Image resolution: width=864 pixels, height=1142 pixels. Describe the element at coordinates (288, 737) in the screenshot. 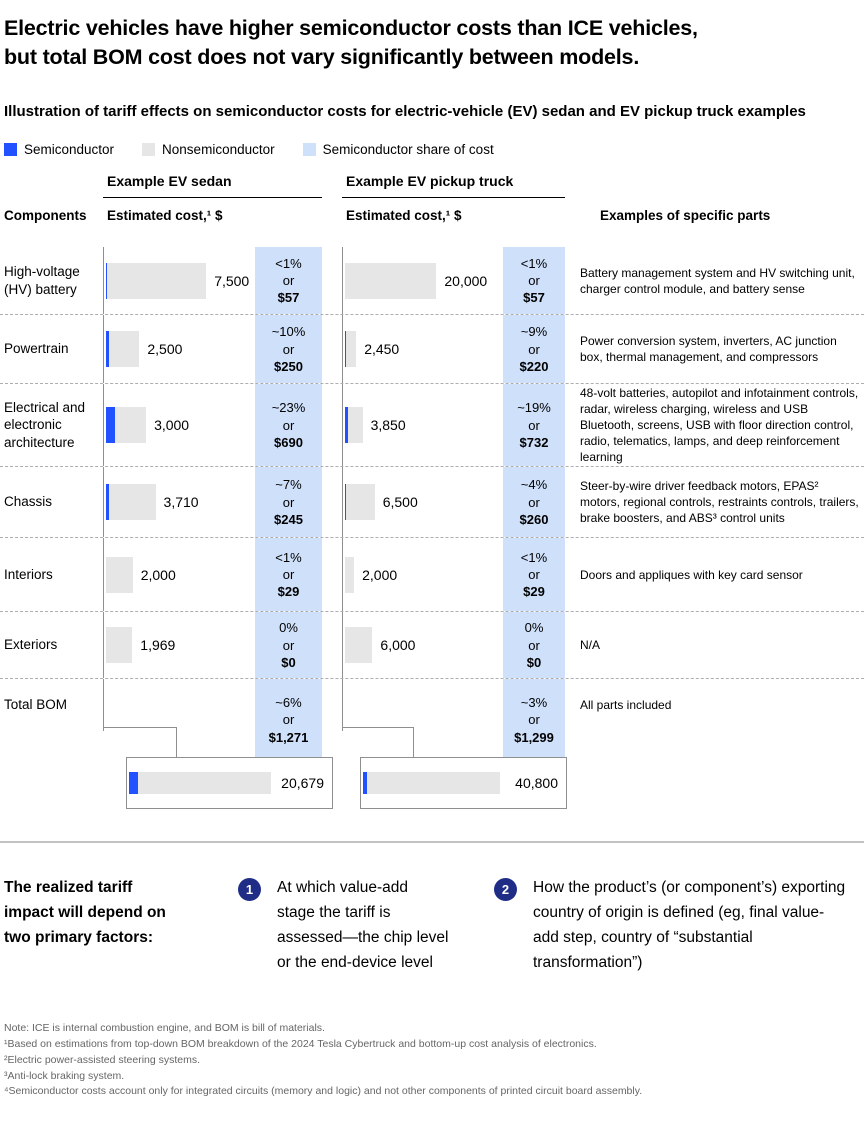

I see `share-amount: $1,271` at that location.